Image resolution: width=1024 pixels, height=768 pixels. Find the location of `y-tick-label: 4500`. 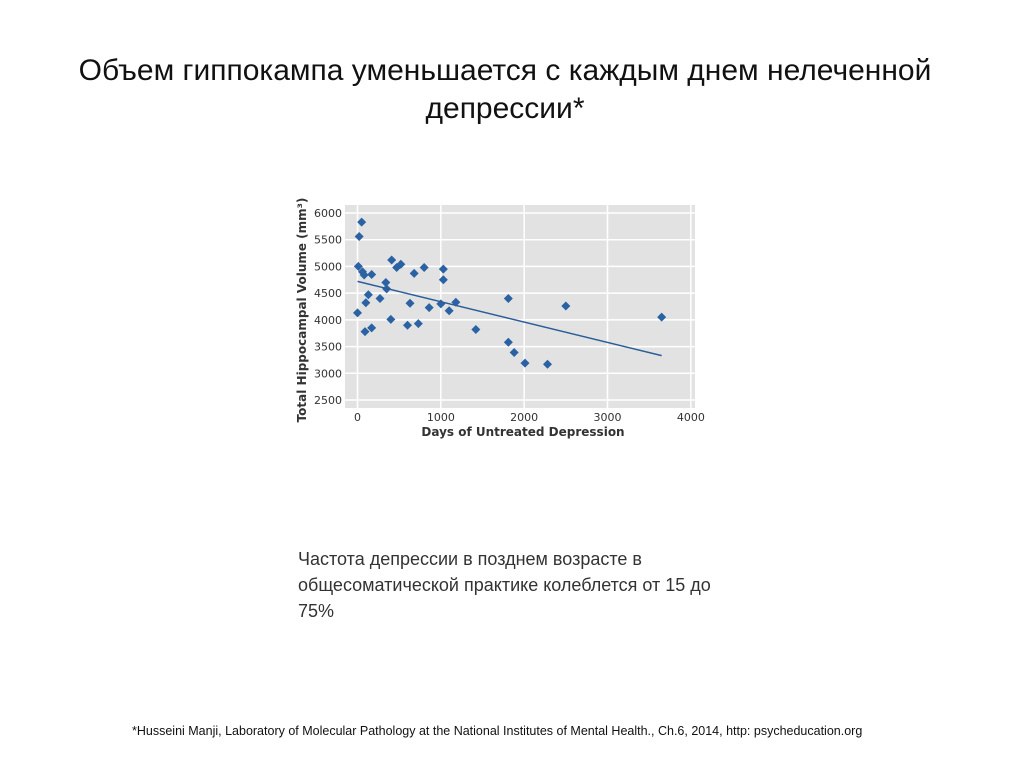

y-tick-label: 4500 is located at coordinates (328, 293).